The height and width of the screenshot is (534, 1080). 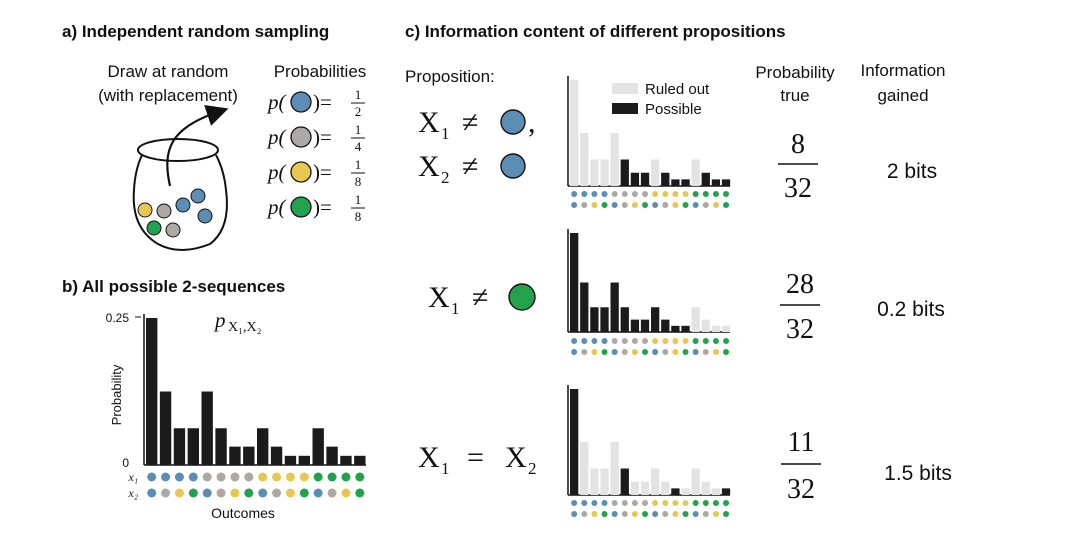 I want to click on fraction-1-numerator: 8, so click(x=798, y=144).